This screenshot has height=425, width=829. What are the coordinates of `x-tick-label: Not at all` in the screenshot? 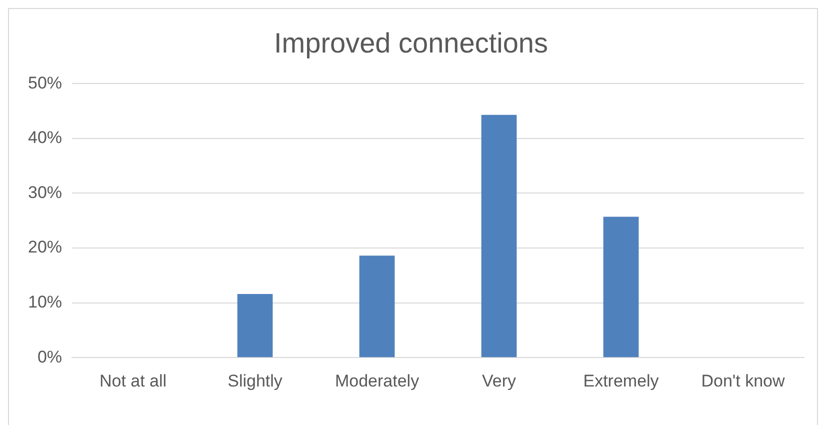 It's located at (133, 380).